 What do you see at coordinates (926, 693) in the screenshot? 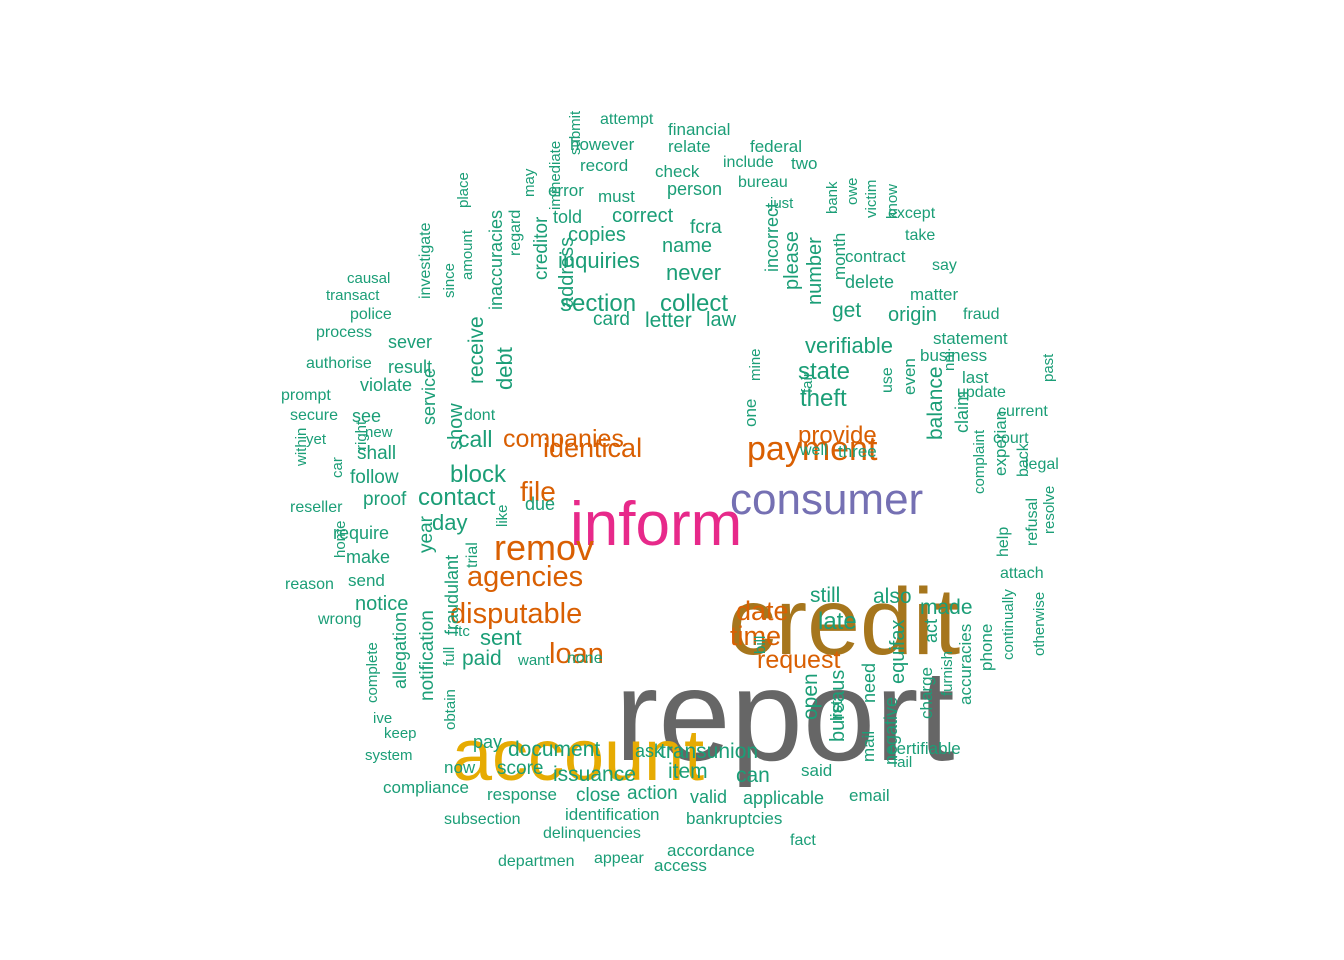
I see `word-charge: charge` at bounding box center [926, 693].